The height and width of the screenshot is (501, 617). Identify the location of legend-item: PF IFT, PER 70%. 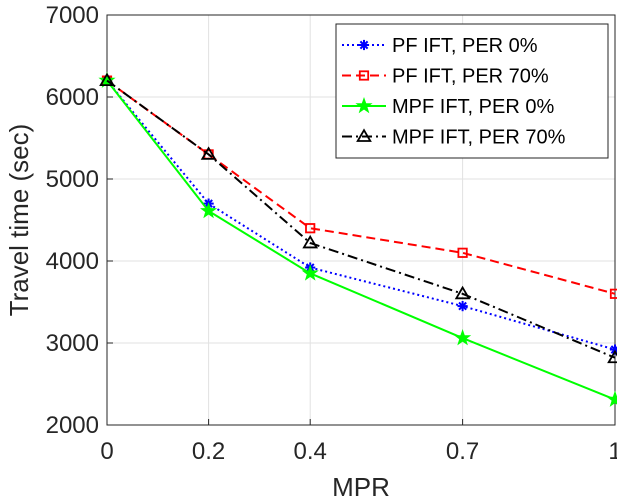
(445, 77).